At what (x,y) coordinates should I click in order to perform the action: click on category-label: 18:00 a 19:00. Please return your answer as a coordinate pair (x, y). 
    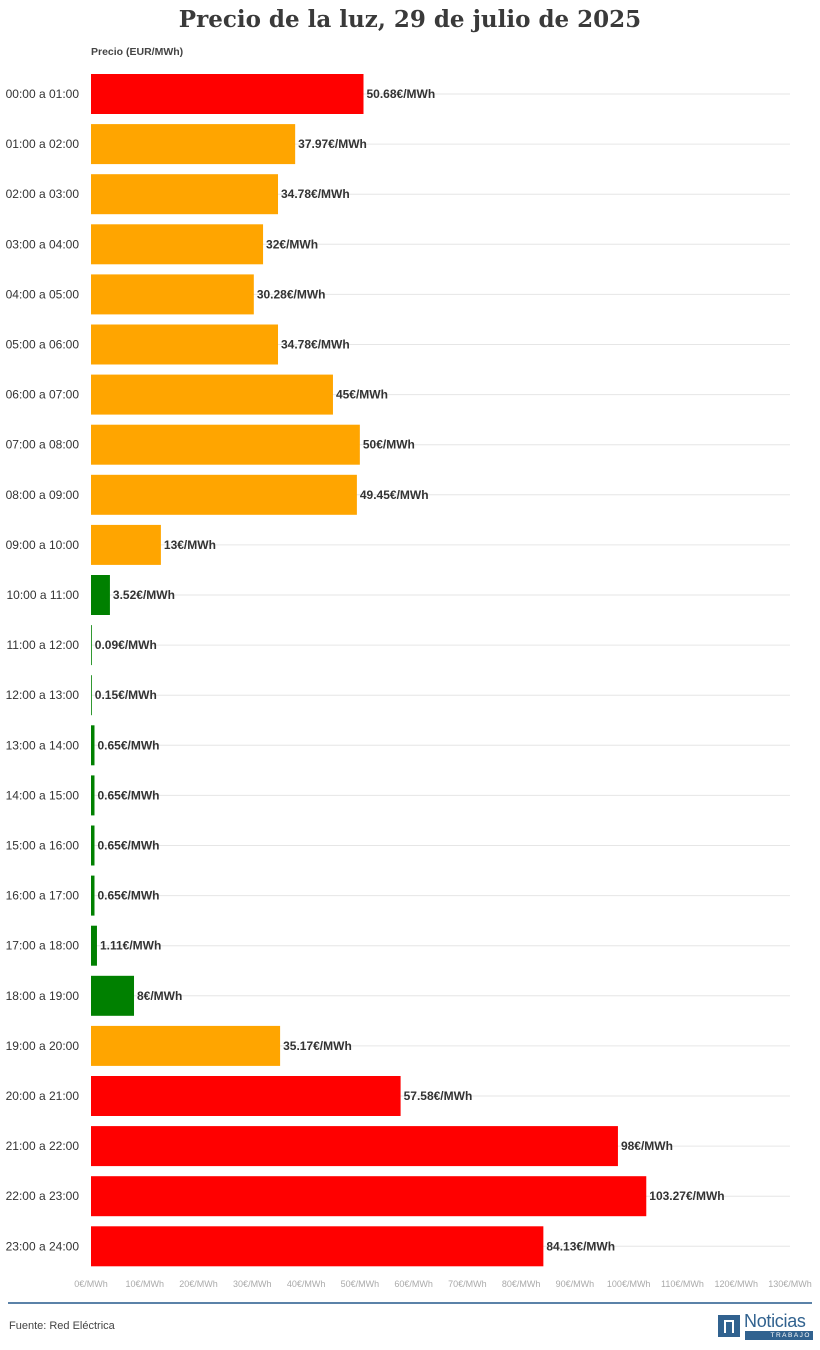
    Looking at the image, I should click on (43, 996).